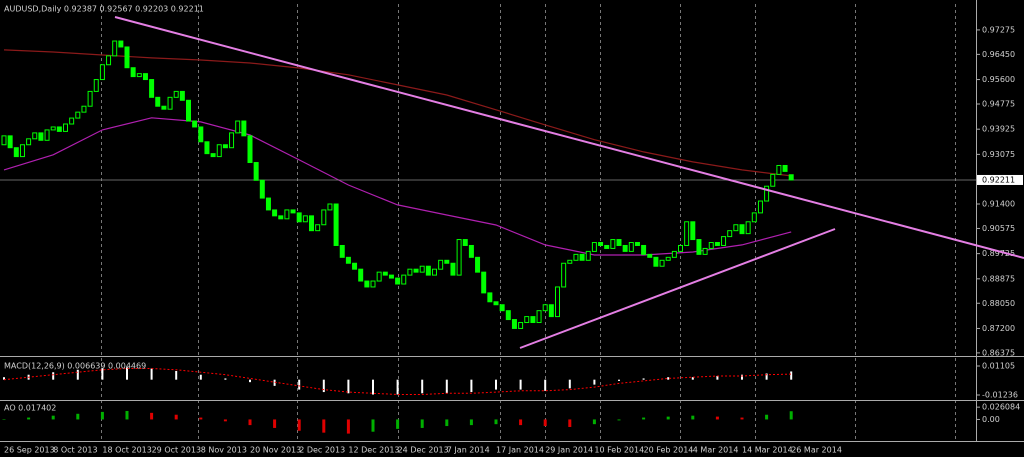  Describe the element at coordinates (677, 288) in the screenshot. I see `trendline` at that location.